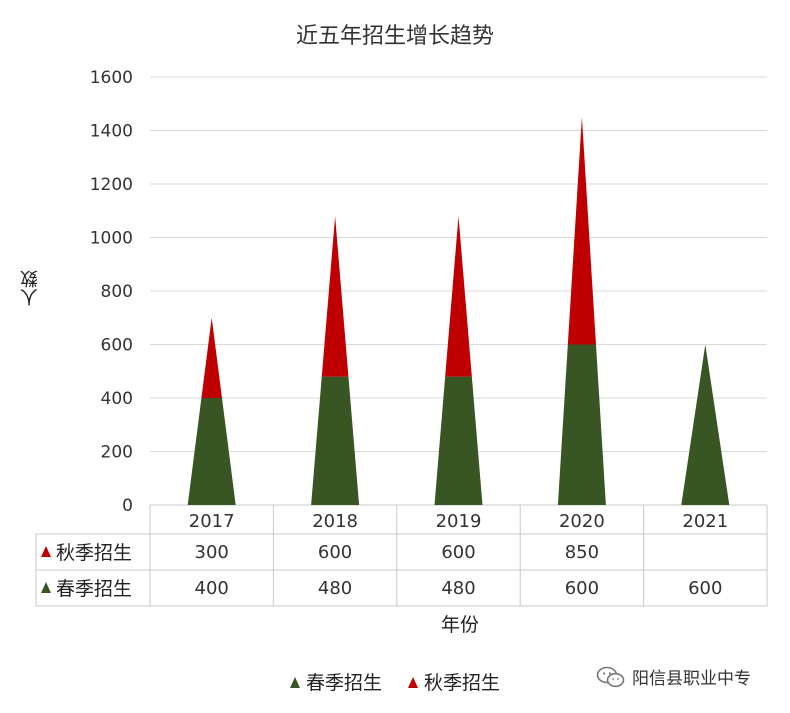 Image resolution: width=790 pixels, height=713 pixels. What do you see at coordinates (117, 399) in the screenshot?
I see `y-tick-label: 400` at bounding box center [117, 399].